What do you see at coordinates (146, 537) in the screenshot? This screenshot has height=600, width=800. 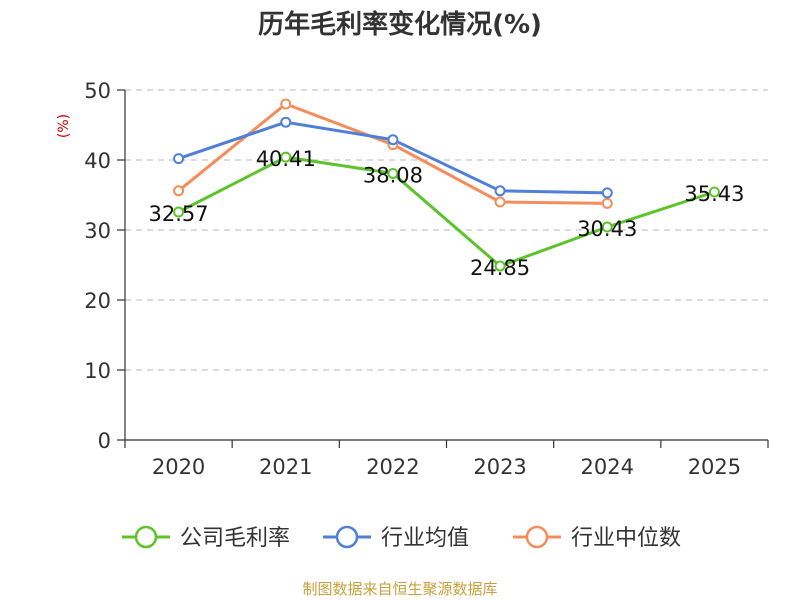 I see `legend-marker-公司毛利率` at bounding box center [146, 537].